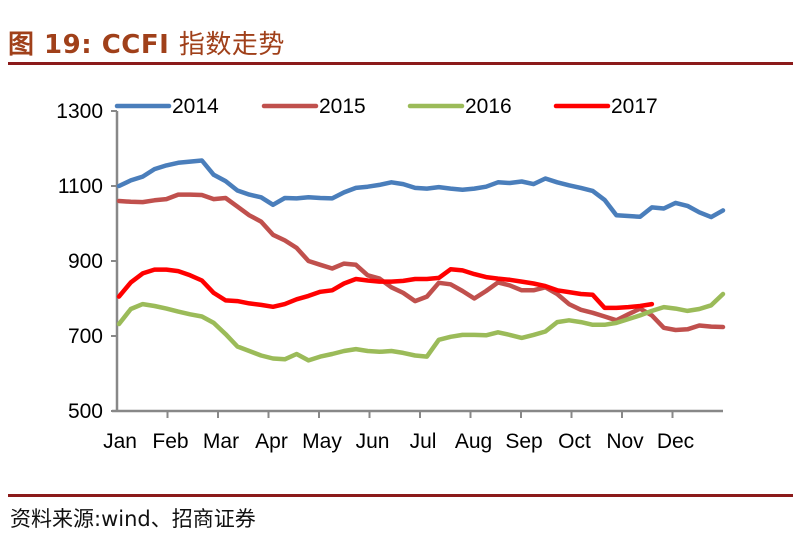  I want to click on series-line-2016, so click(421, 327).